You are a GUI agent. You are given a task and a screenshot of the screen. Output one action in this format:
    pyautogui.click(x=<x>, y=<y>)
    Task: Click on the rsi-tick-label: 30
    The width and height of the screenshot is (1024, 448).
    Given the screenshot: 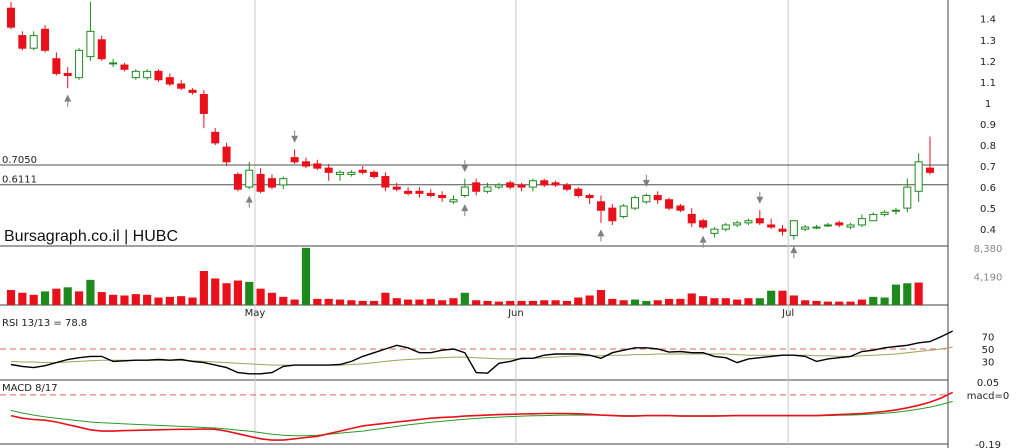 What is the action you would take?
    pyautogui.click(x=988, y=362)
    